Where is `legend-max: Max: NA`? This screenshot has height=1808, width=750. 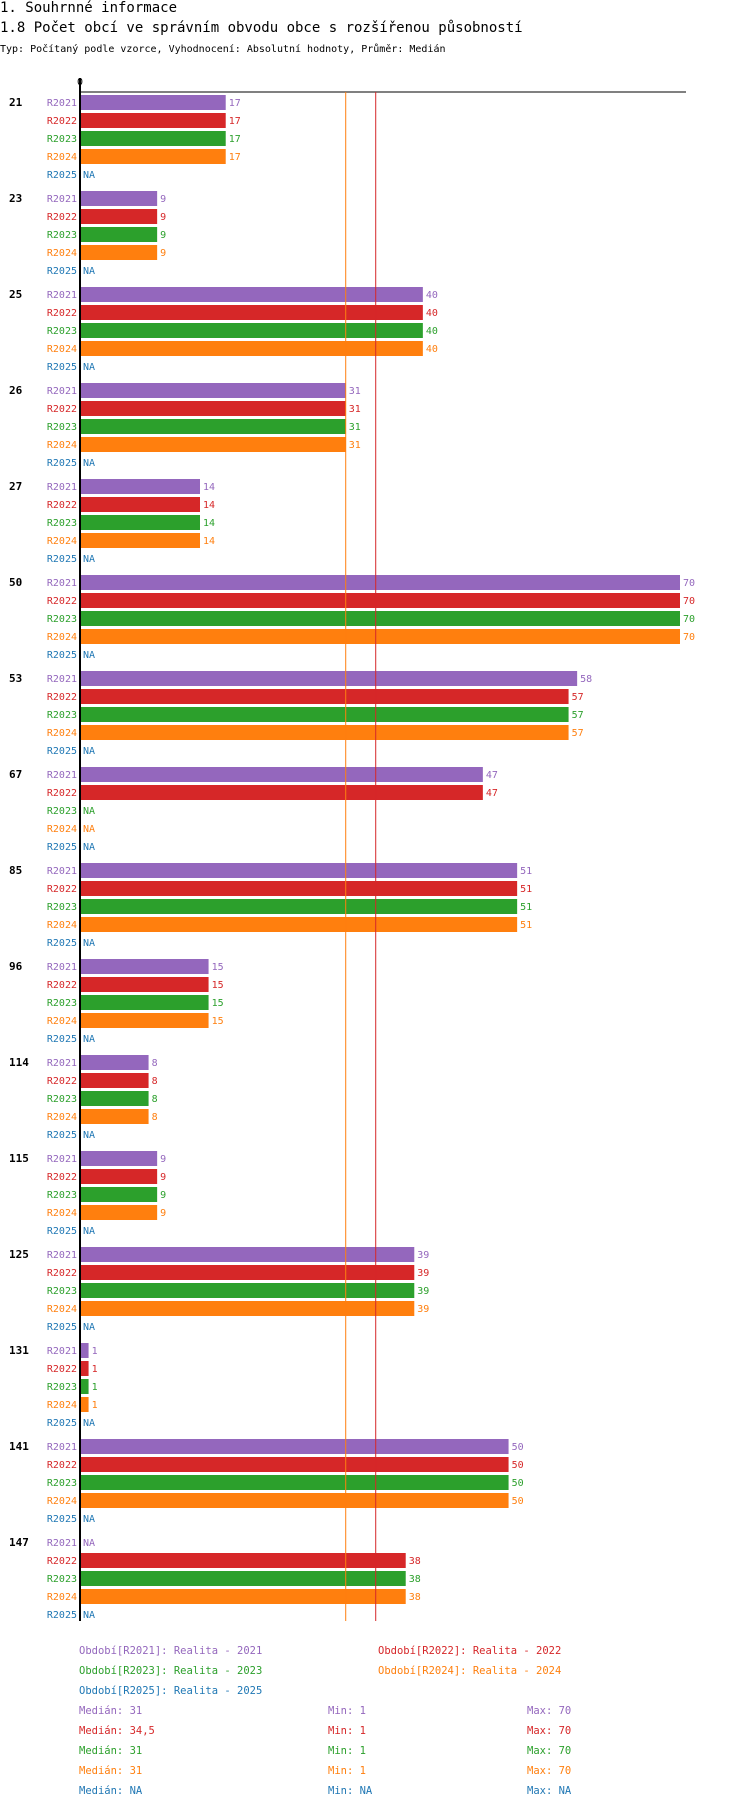
legend-max: Max: NA is located at coordinates (549, 1791).